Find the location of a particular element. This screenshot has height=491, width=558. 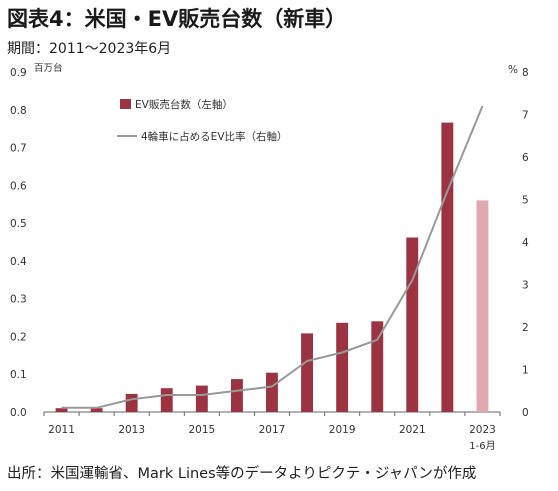

right-tick-label: 3 is located at coordinates (525, 286).